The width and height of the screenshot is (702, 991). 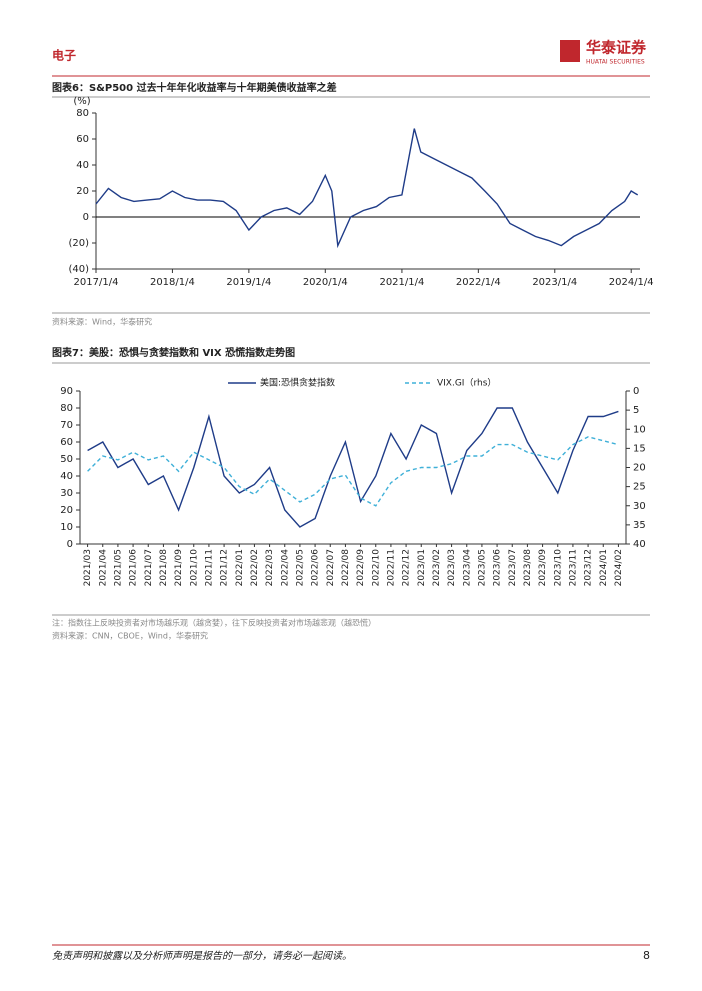 What do you see at coordinates (376, 568) in the screenshot?
I see `x-tick-label: 2022/10` at bounding box center [376, 568].